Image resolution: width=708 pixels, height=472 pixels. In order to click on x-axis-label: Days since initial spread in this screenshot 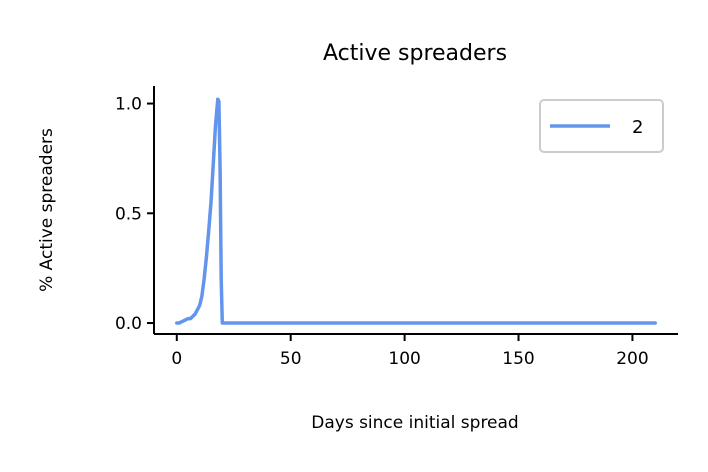, I will do `click(414, 423)`.